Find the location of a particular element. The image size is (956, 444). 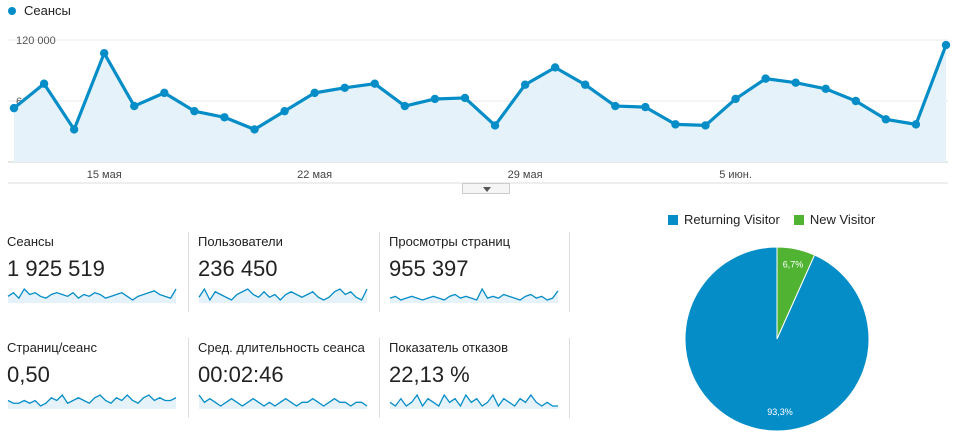

series-legend: Сеансы is located at coordinates (39, 10).